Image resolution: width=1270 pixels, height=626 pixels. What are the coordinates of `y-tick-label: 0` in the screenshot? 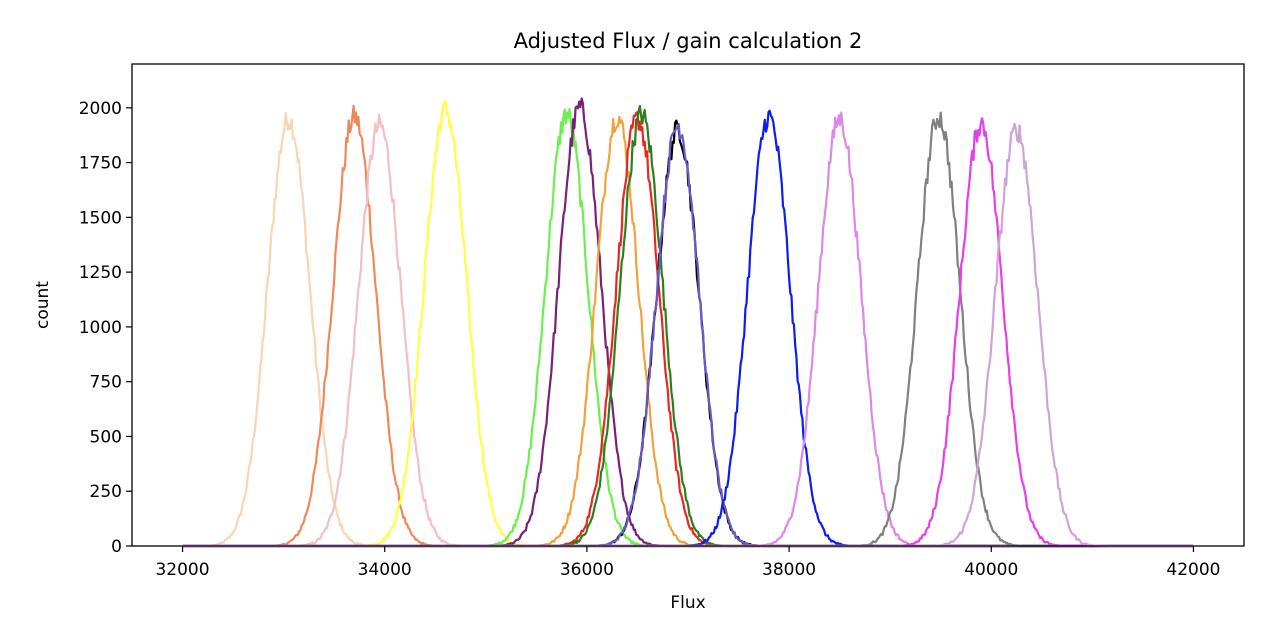 It's located at (116, 547).